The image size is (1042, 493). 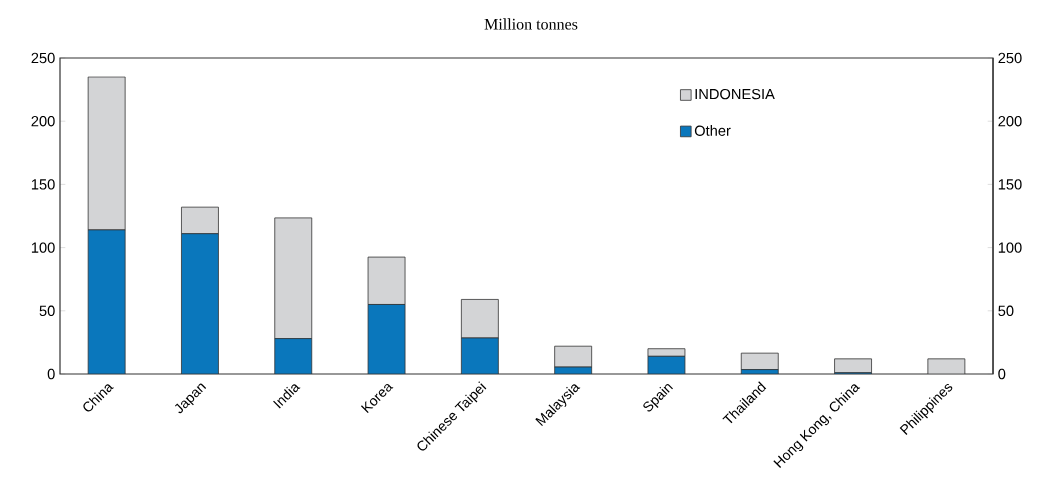 What do you see at coordinates (1010, 184) in the screenshot?
I see `y2-tick-label: 150` at bounding box center [1010, 184].